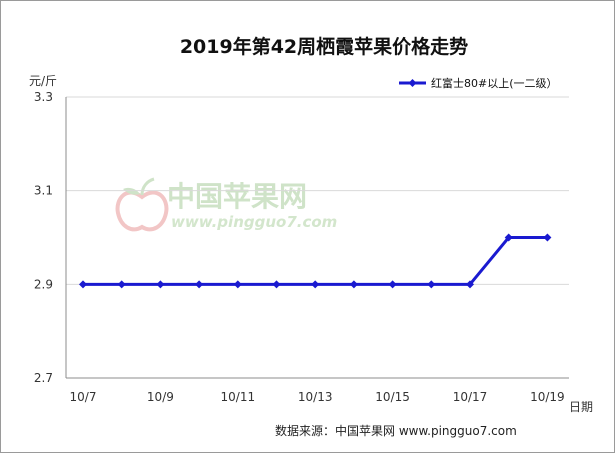  What do you see at coordinates (238, 397) in the screenshot?
I see `x-tick-label: 10/11` at bounding box center [238, 397].